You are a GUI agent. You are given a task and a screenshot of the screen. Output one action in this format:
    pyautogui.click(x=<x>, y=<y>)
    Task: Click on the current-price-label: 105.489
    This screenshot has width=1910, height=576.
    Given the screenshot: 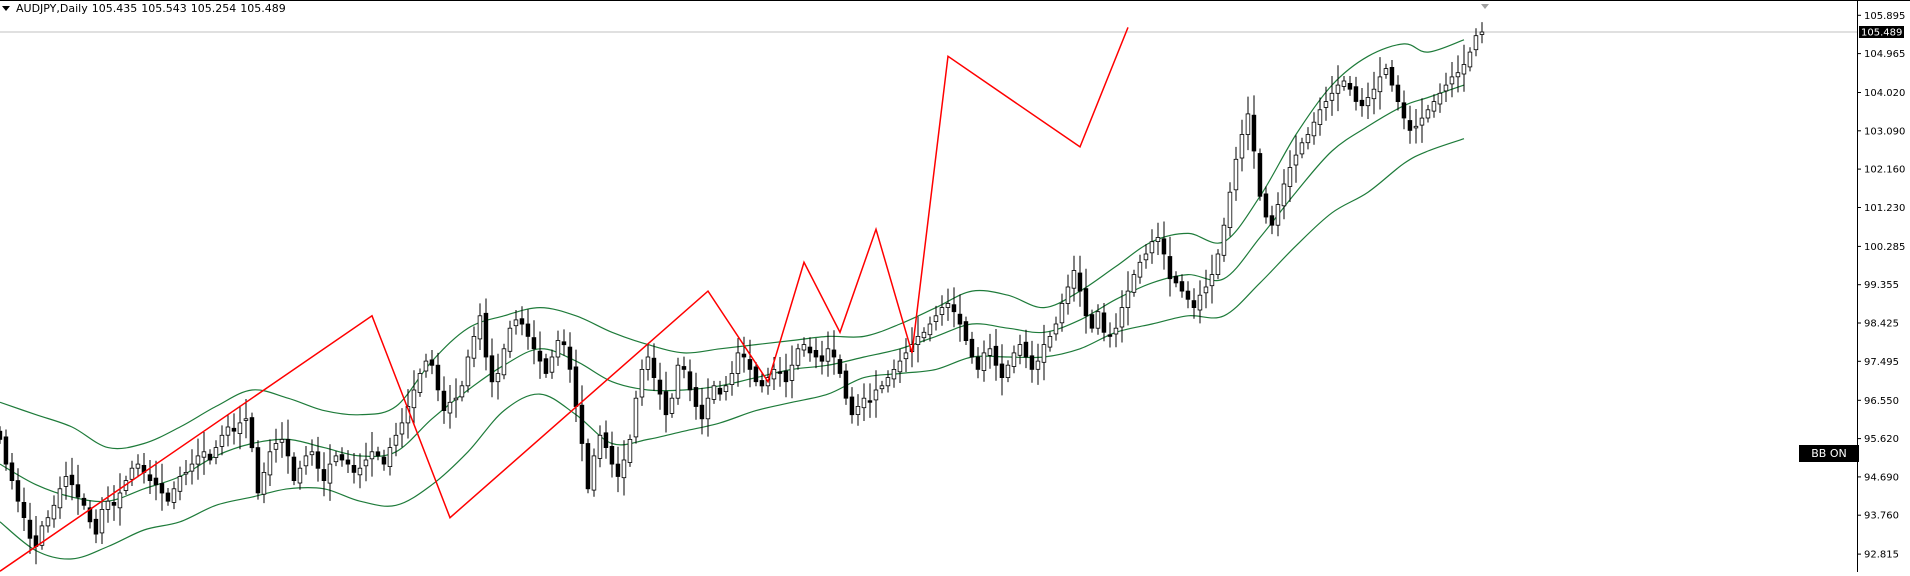 What is the action you would take?
    pyautogui.click(x=1881, y=32)
    